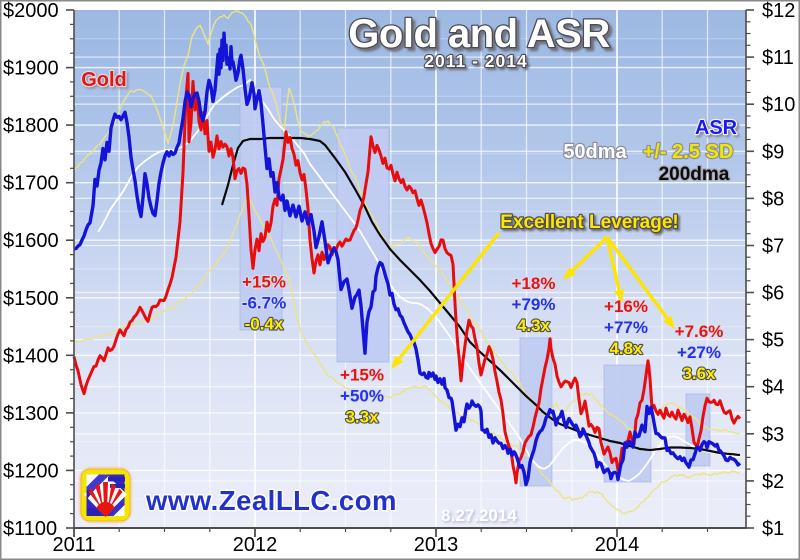 This screenshot has width=800, height=560. What do you see at coordinates (73, 545) in the screenshot?
I see `svg-text: 2011` at bounding box center [73, 545].